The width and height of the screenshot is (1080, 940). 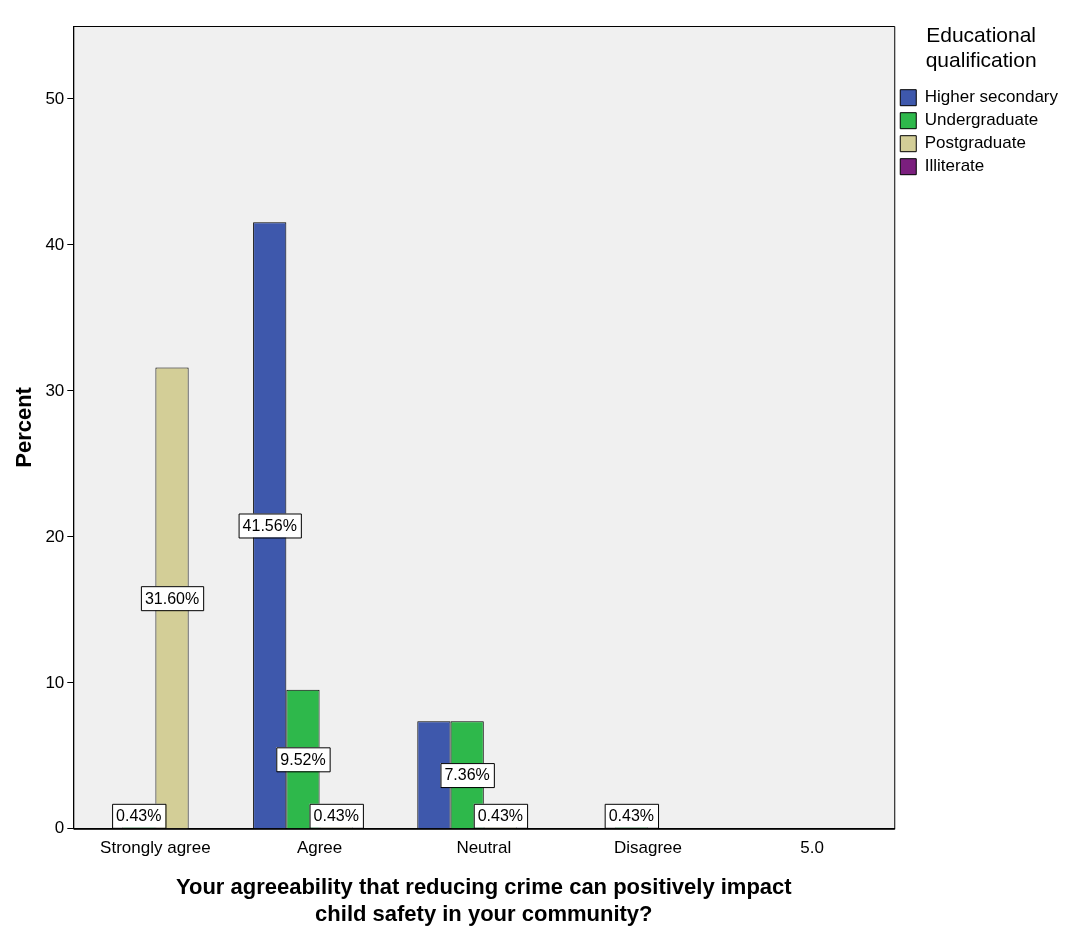 What do you see at coordinates (981, 120) in the screenshot?
I see `legend-label: Undergraduate` at bounding box center [981, 120].